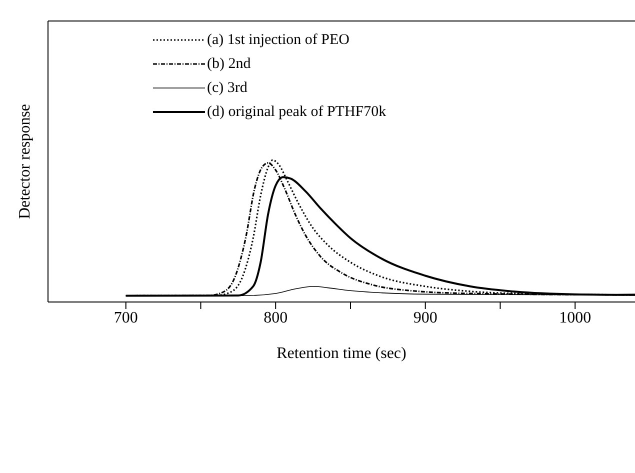 The width and height of the screenshot is (635, 473). What do you see at coordinates (278, 40) in the screenshot?
I see `legend-label: (a) 1st injection of PEO` at bounding box center [278, 40].